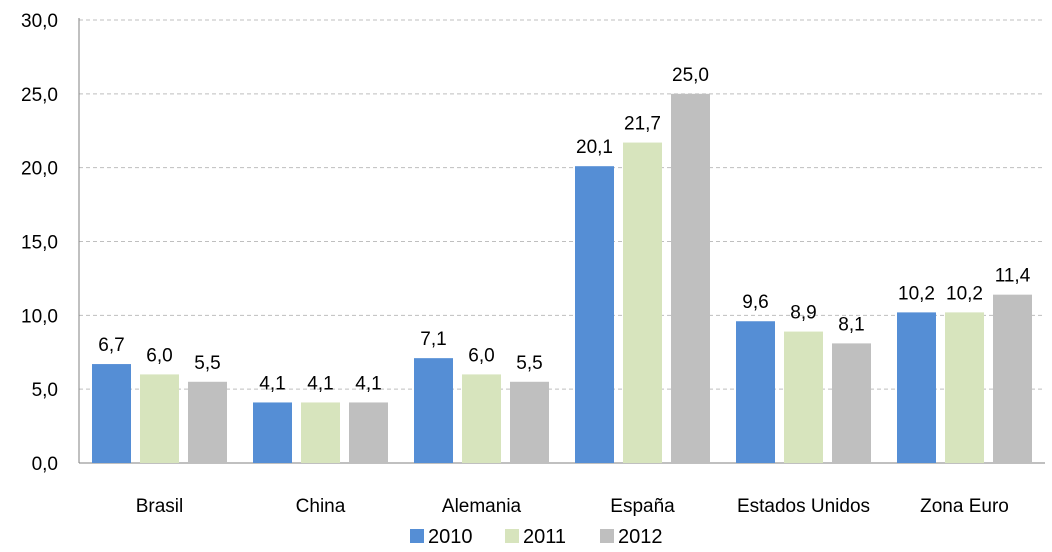  Describe the element at coordinates (964, 506) in the screenshot. I see `x-tick-label: Zona Euro` at that location.